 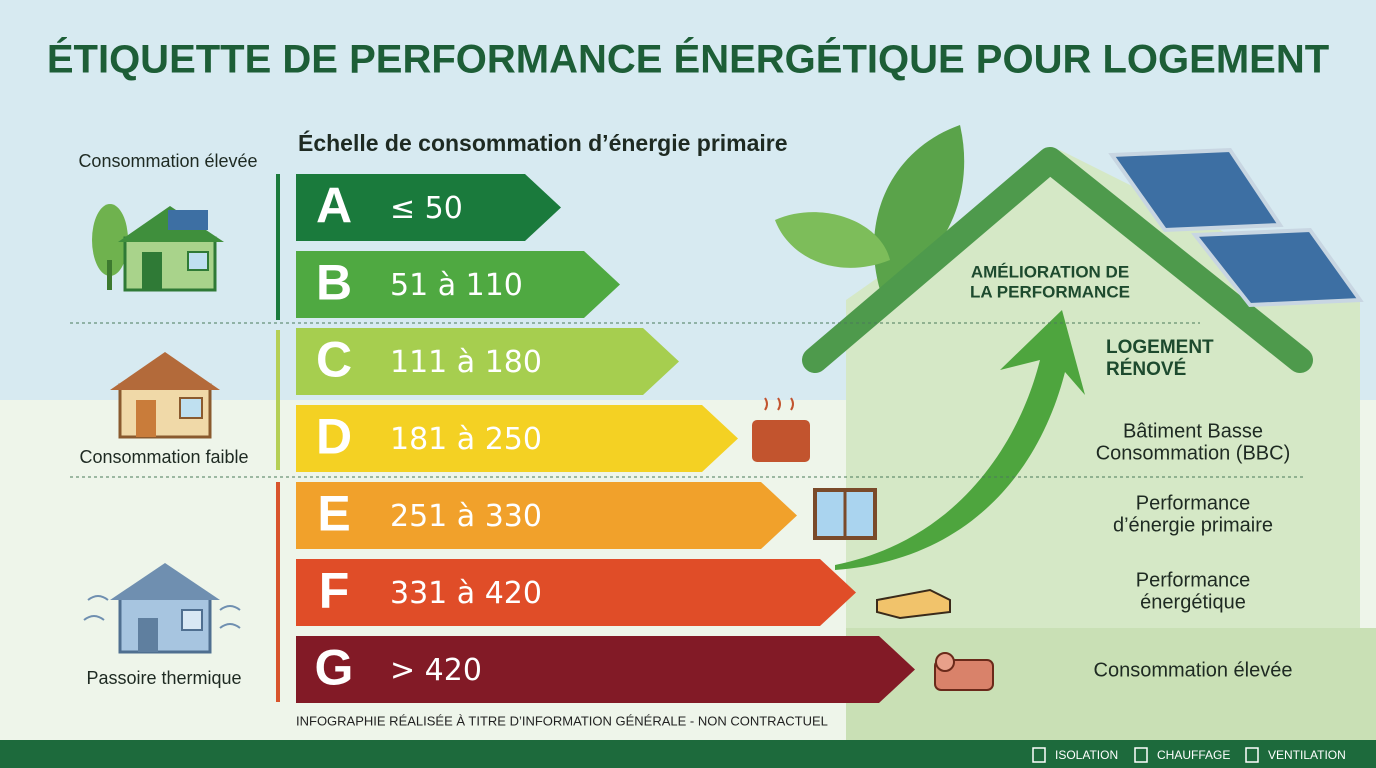 What do you see at coordinates (334, 206) in the screenshot?
I see `class-letter: A` at bounding box center [334, 206].